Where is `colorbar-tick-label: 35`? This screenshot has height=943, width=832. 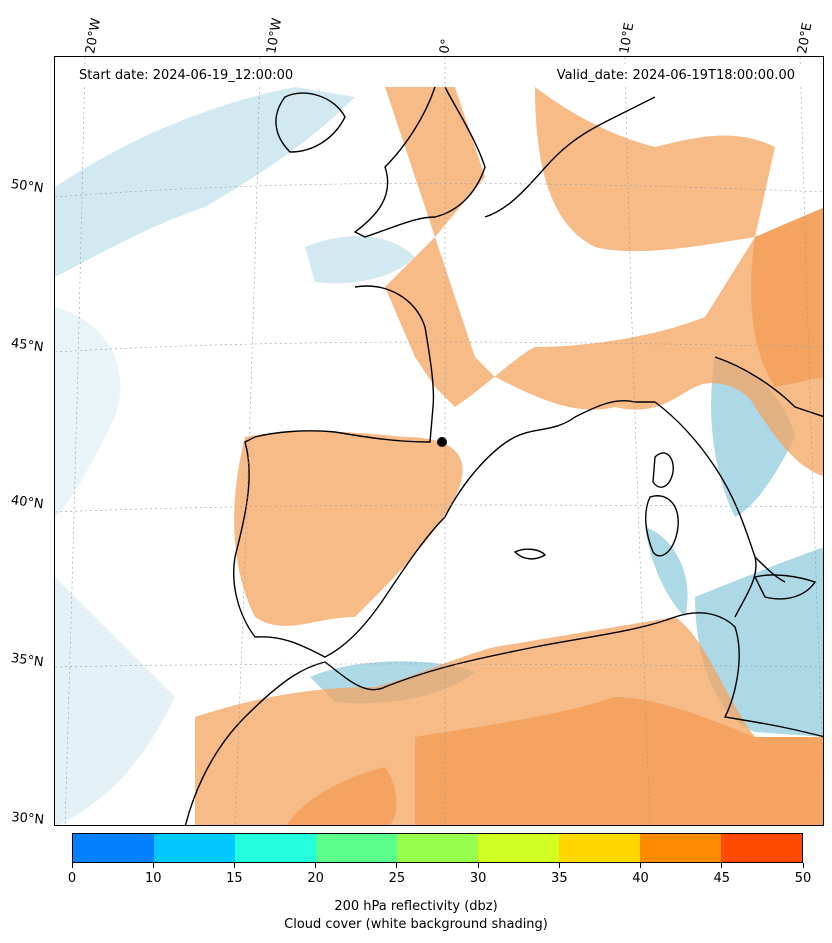
colorbar-tick-label: 35 is located at coordinates (559, 878).